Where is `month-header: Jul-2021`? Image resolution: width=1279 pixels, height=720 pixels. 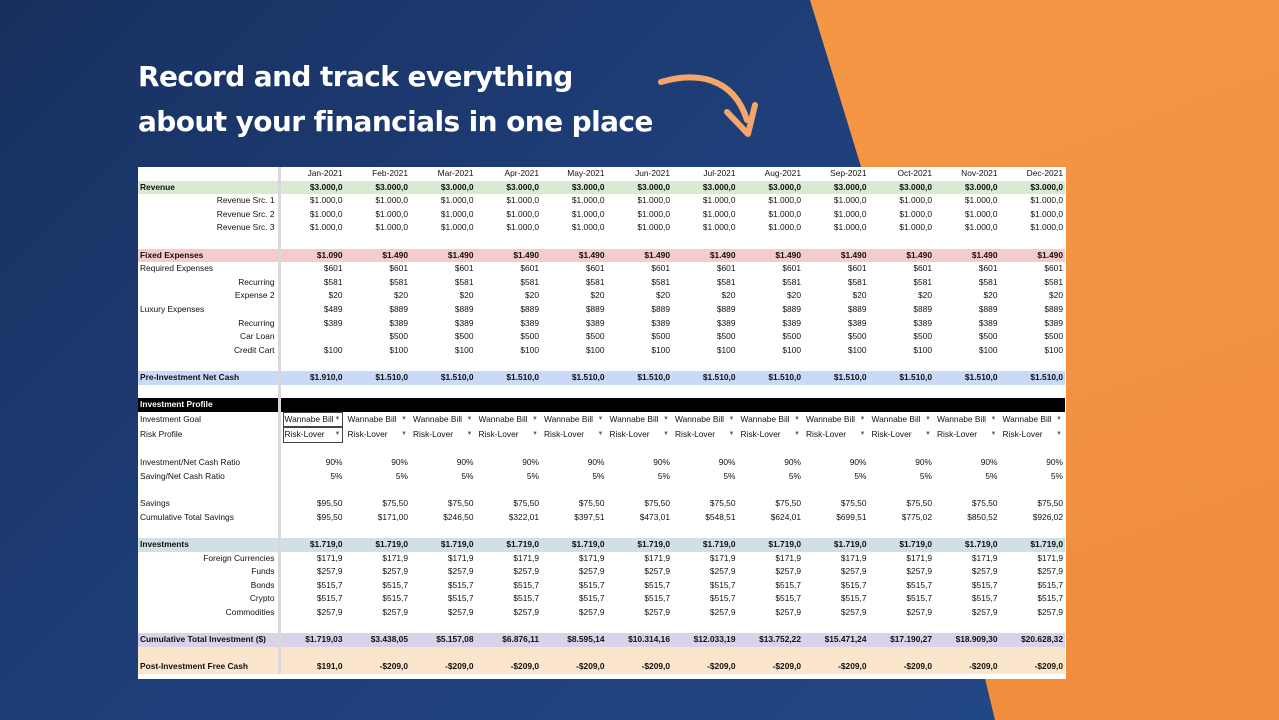
month-header: Jul-2021 is located at coordinates (719, 173).